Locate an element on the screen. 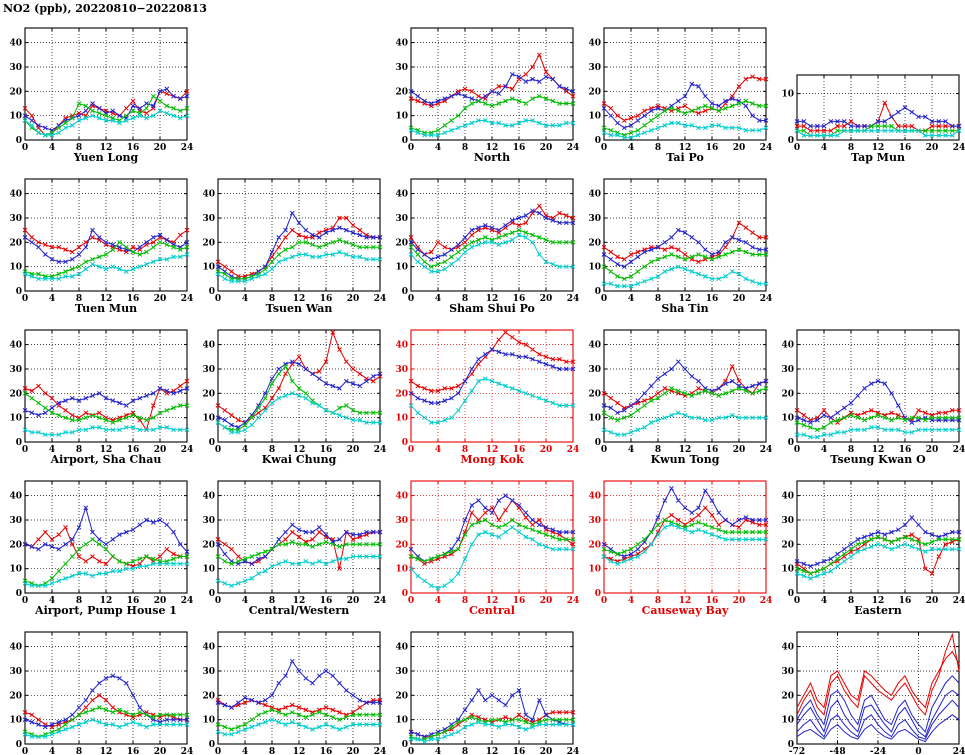  chart-central-western: 0 4 8 12 16 20 24 0 10 20 30 40 Central/Western is located at coordinates (289, 535).